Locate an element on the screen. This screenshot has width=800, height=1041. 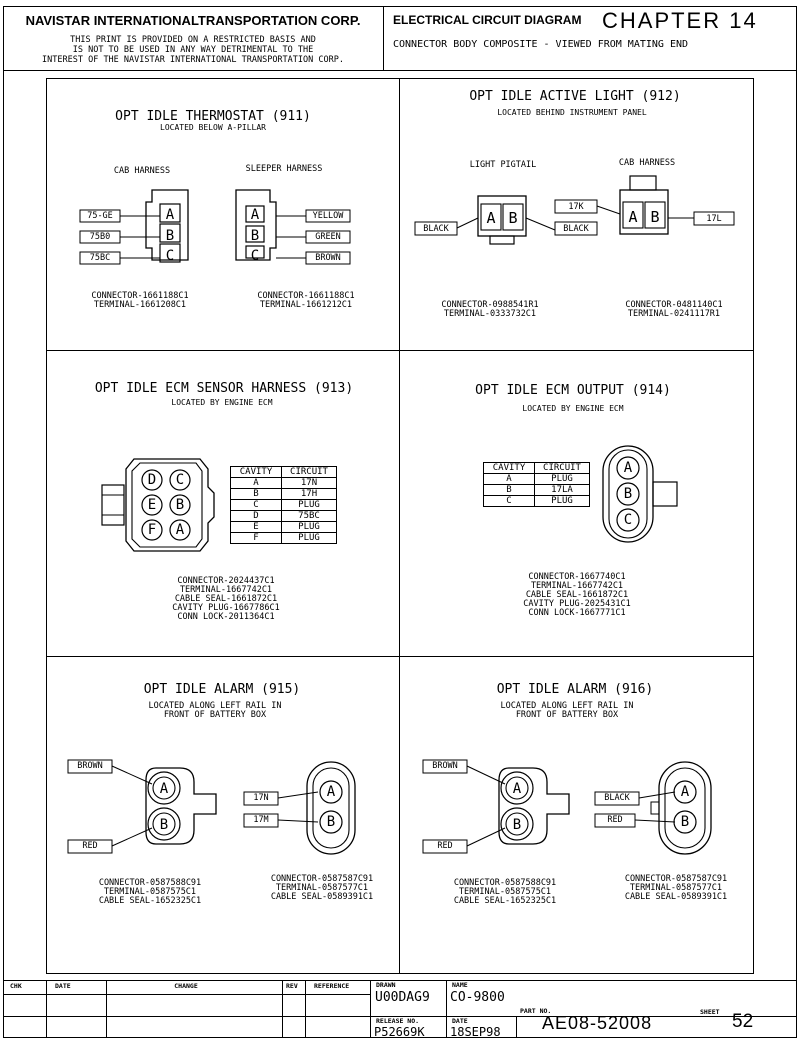
cavity-a: A is located at coordinates (180, 530).